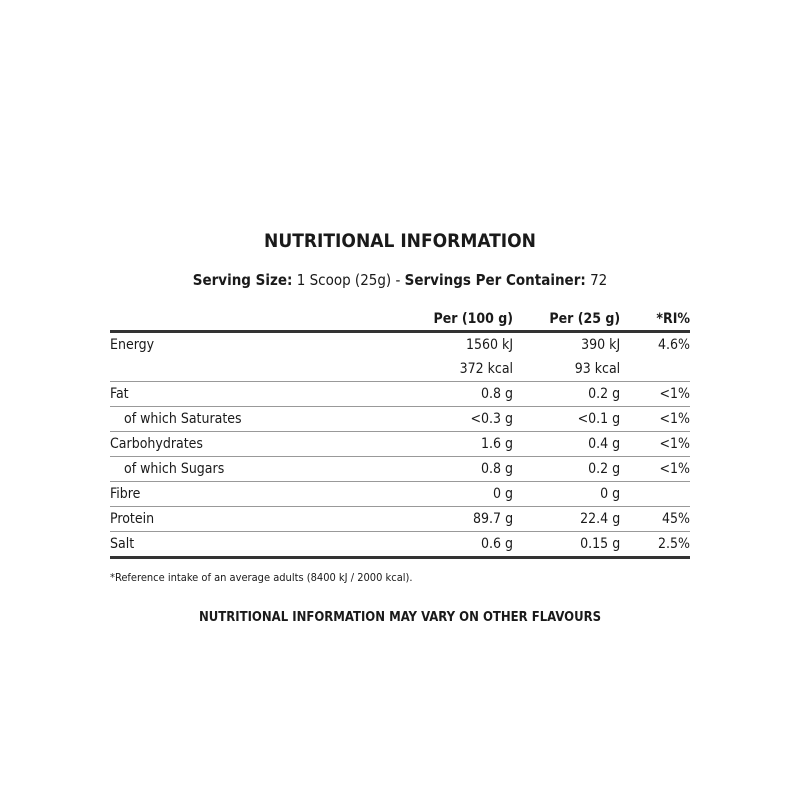 The width and height of the screenshot is (800, 800). Describe the element at coordinates (258, 545) in the screenshot. I see `cell-label: Salt` at that location.